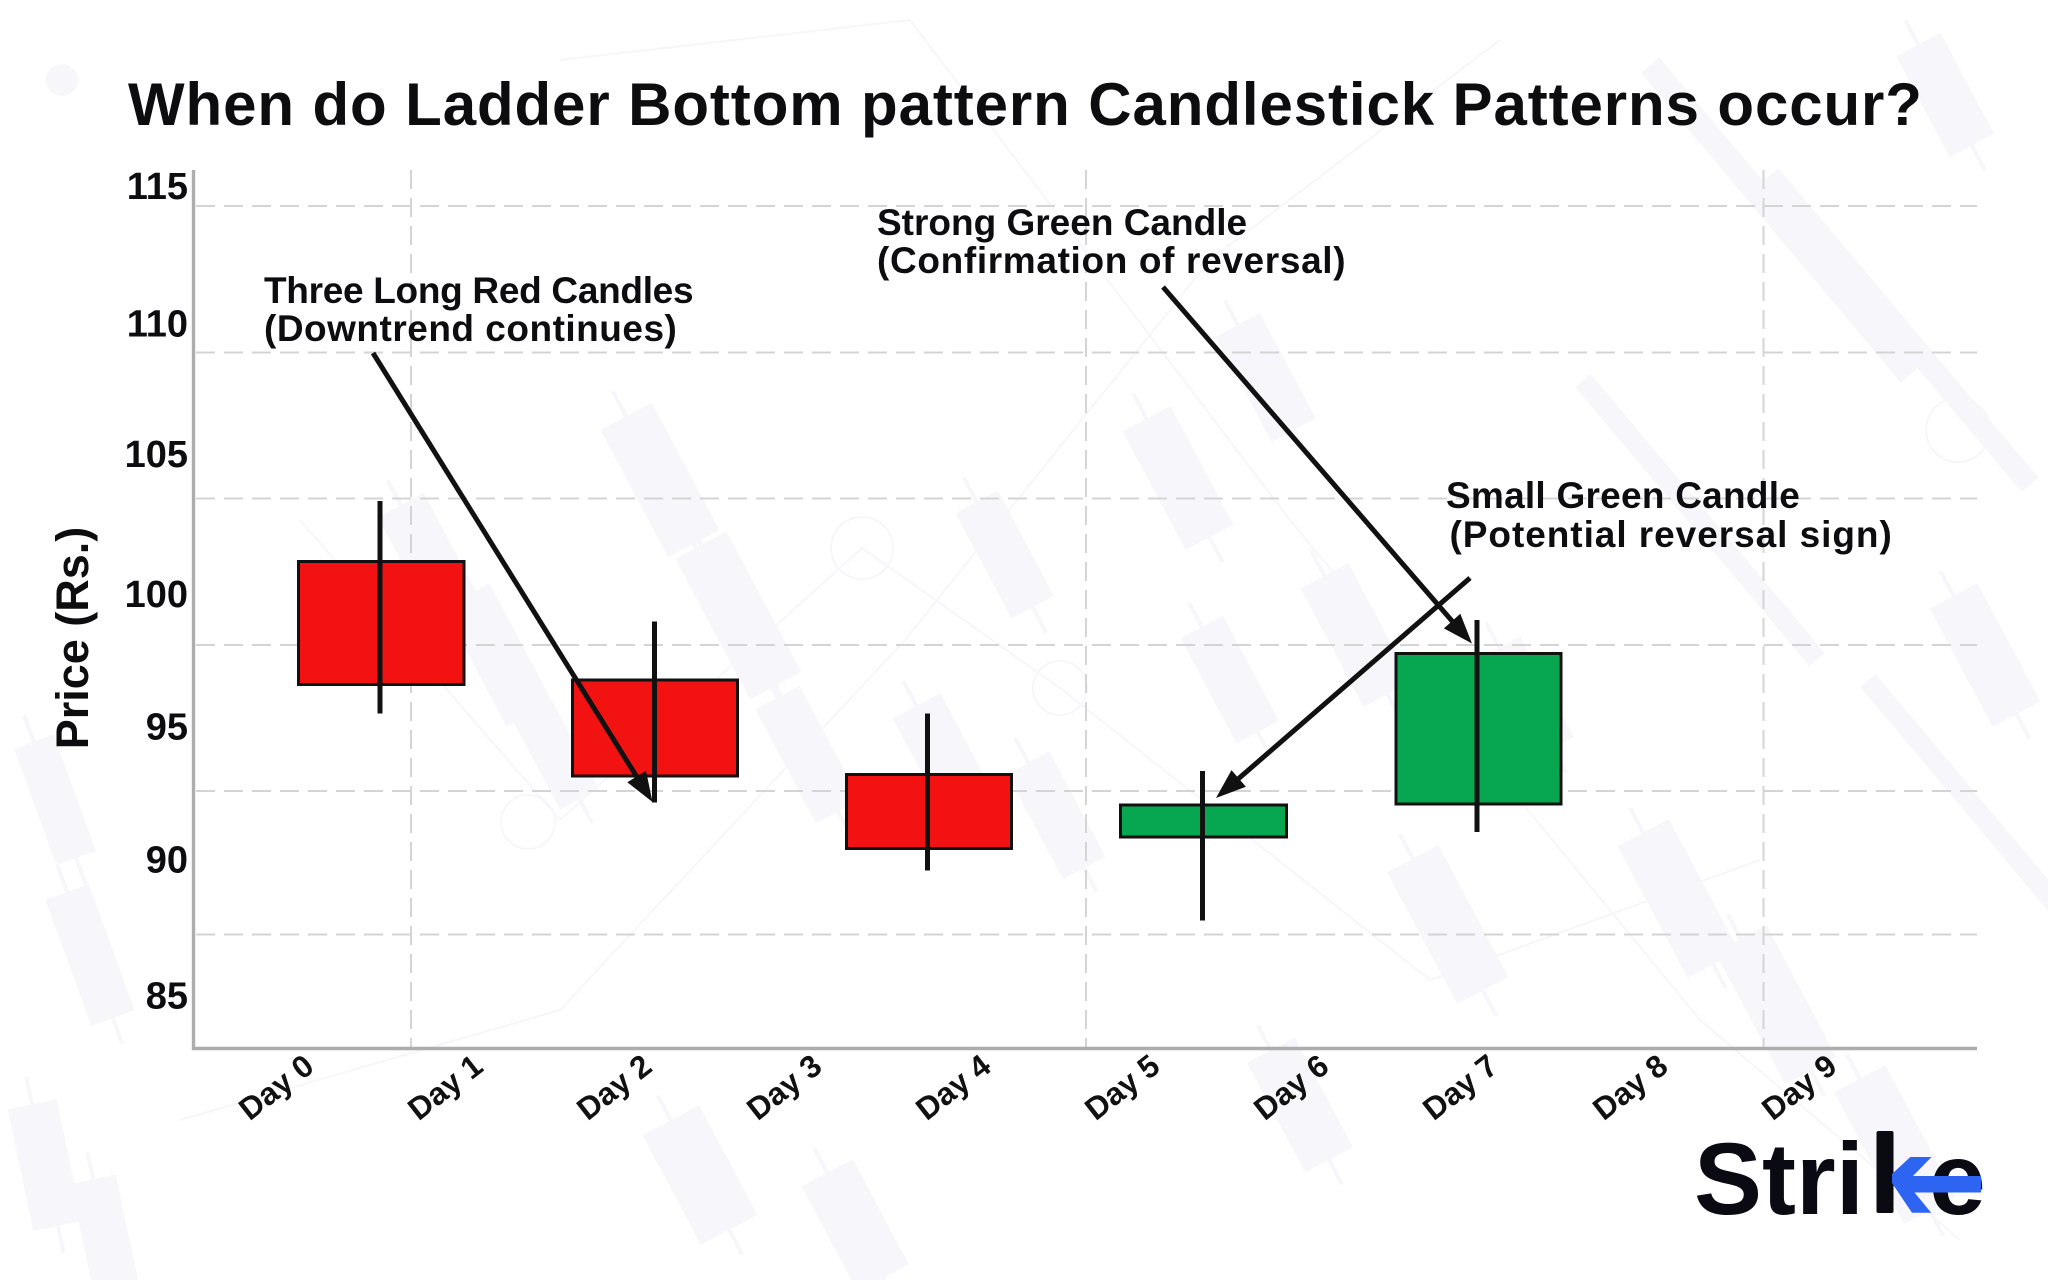  What do you see at coordinates (156, 595) in the screenshot?
I see `svg-text: 100` at bounding box center [156, 595].